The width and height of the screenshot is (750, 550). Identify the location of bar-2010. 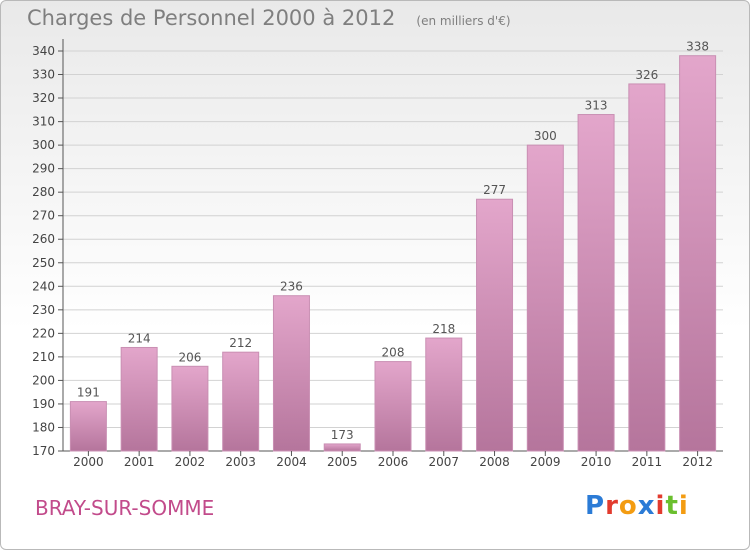
(596, 283).